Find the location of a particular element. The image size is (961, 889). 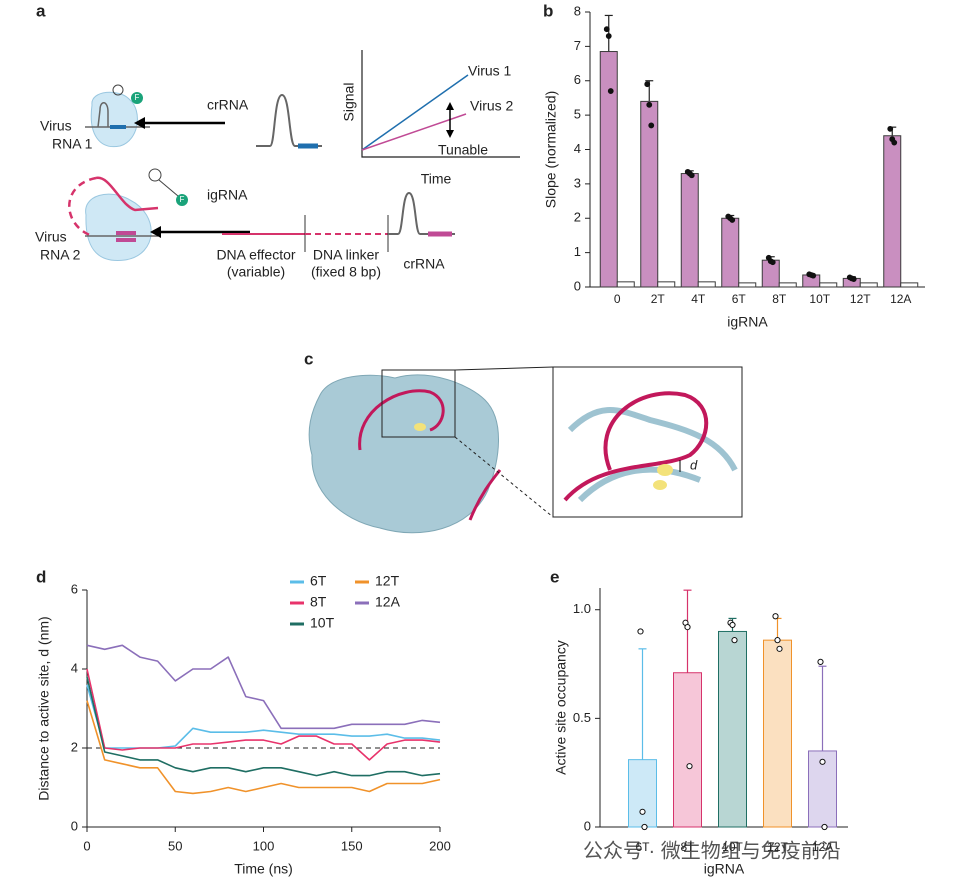

panel-label: b is located at coordinates (548, 10).